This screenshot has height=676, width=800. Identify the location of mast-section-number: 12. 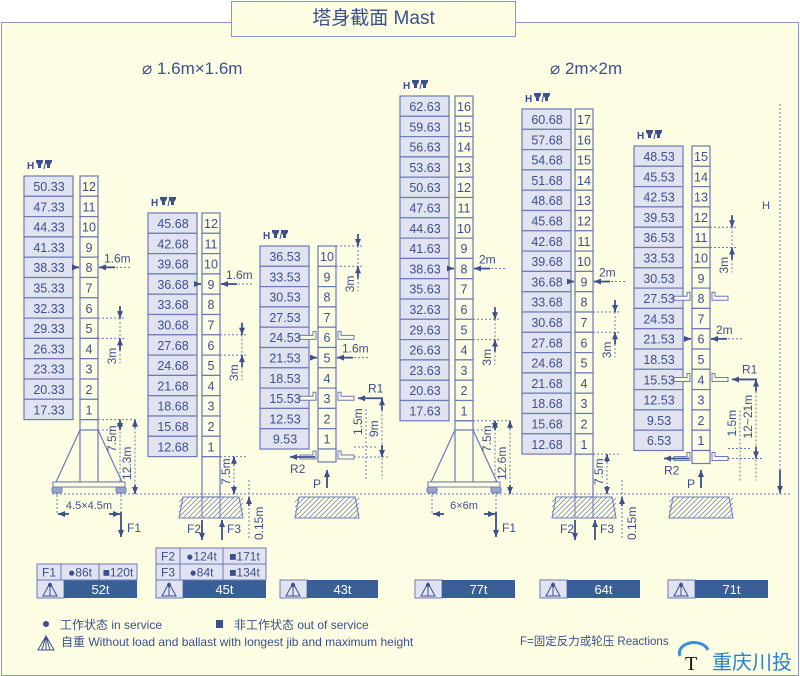
(211, 224).